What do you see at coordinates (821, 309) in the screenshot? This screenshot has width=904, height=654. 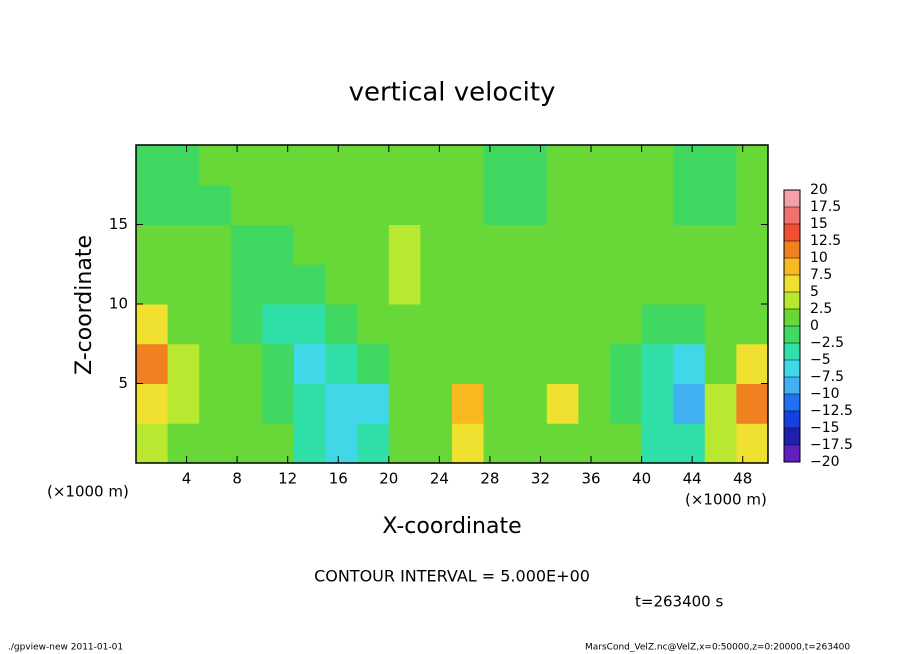 I see `colorbar-label: 2.5` at bounding box center [821, 309].